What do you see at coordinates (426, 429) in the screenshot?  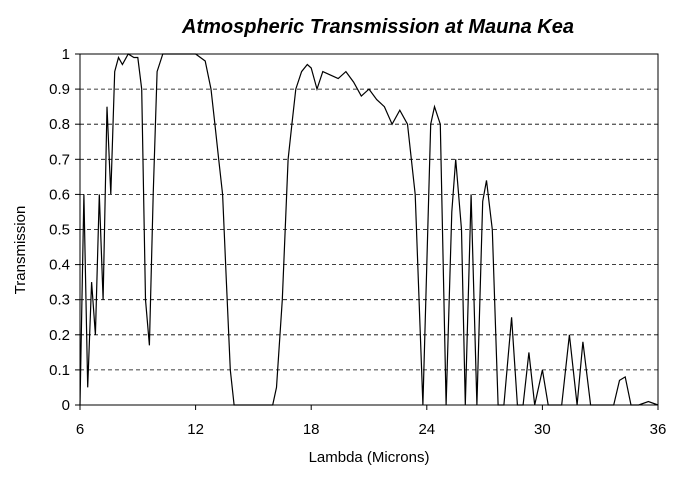 I see `x-tick-label: 24` at bounding box center [426, 429].